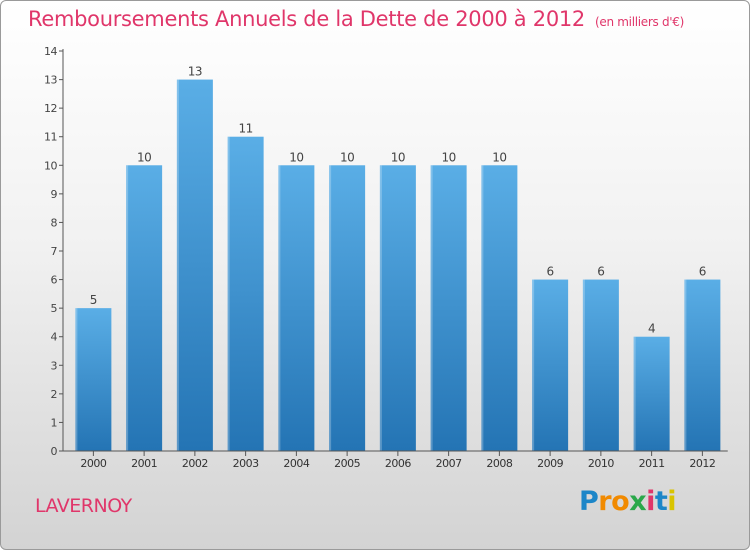 The width and height of the screenshot is (750, 550). Describe the element at coordinates (54, 337) in the screenshot. I see `y-tick-label: 4` at that location.